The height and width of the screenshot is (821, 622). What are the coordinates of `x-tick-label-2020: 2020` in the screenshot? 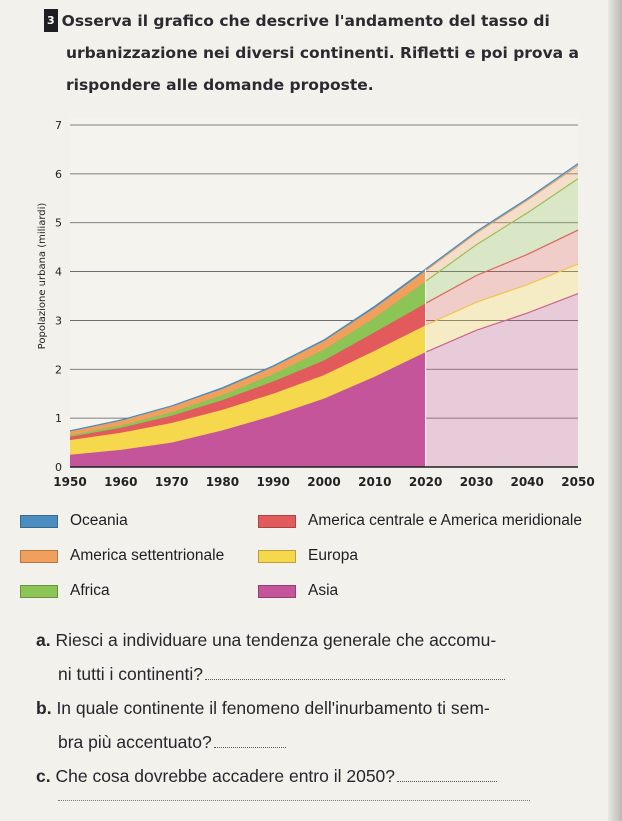 It's located at (425, 482).